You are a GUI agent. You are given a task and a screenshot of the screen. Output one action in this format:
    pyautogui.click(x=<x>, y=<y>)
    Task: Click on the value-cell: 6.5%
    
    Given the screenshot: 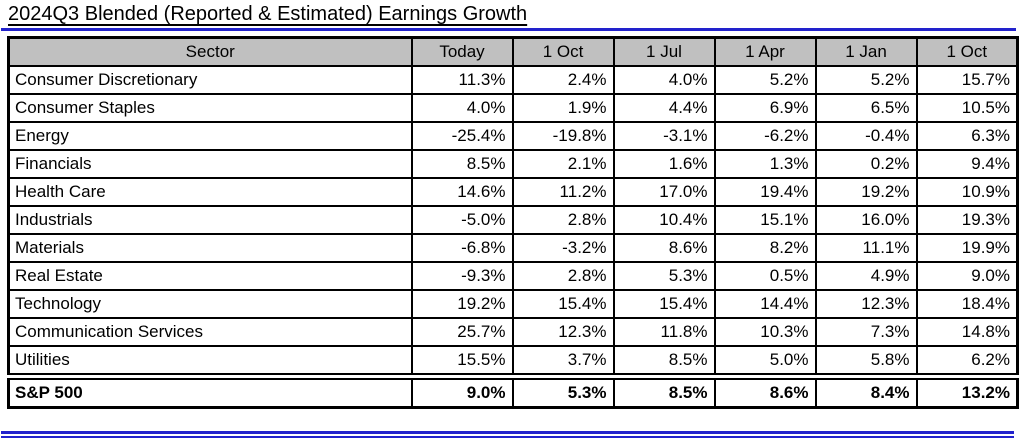 What is the action you would take?
    pyautogui.click(x=866, y=108)
    